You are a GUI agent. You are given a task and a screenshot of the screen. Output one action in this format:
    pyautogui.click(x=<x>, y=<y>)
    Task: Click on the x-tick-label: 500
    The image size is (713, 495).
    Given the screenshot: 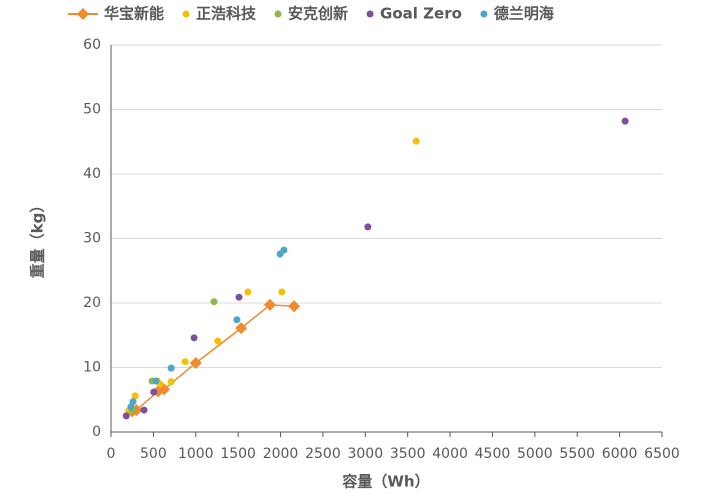 What is the action you would take?
    pyautogui.click(x=153, y=454)
    